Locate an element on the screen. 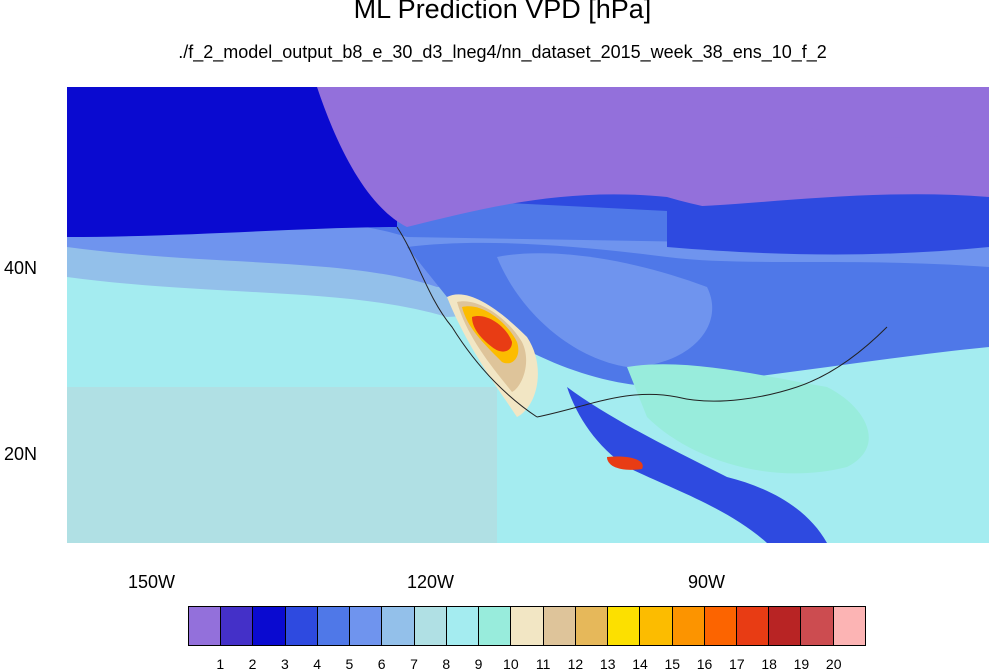  gulf-region is located at coordinates (748, 419).